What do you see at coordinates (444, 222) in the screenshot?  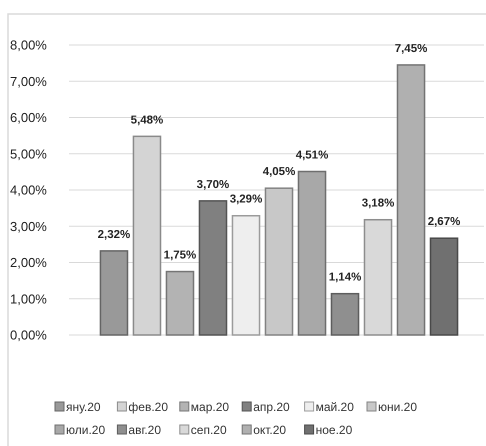 I see `data-label: 2,67%` at bounding box center [444, 222].